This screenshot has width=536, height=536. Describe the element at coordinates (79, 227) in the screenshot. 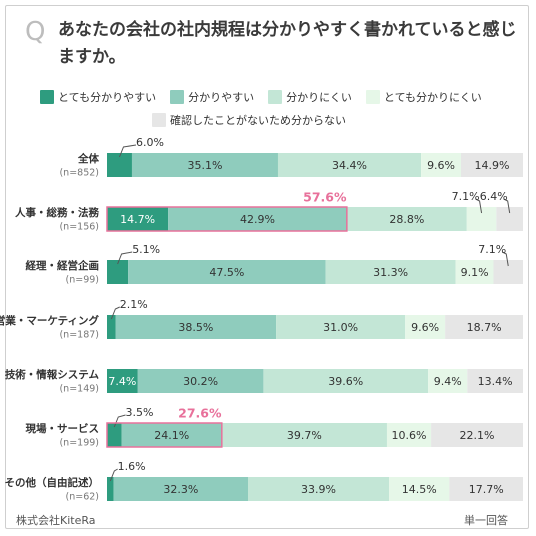

I see `category-n-label: (n=156)` at that location.